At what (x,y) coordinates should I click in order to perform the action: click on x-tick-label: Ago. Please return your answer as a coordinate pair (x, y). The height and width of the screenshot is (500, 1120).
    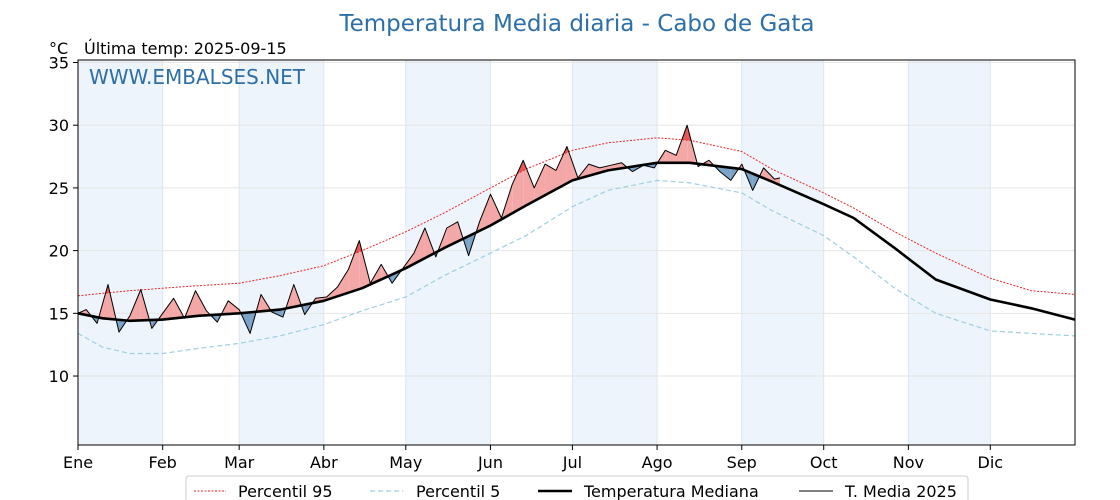
    Looking at the image, I should click on (657, 462).